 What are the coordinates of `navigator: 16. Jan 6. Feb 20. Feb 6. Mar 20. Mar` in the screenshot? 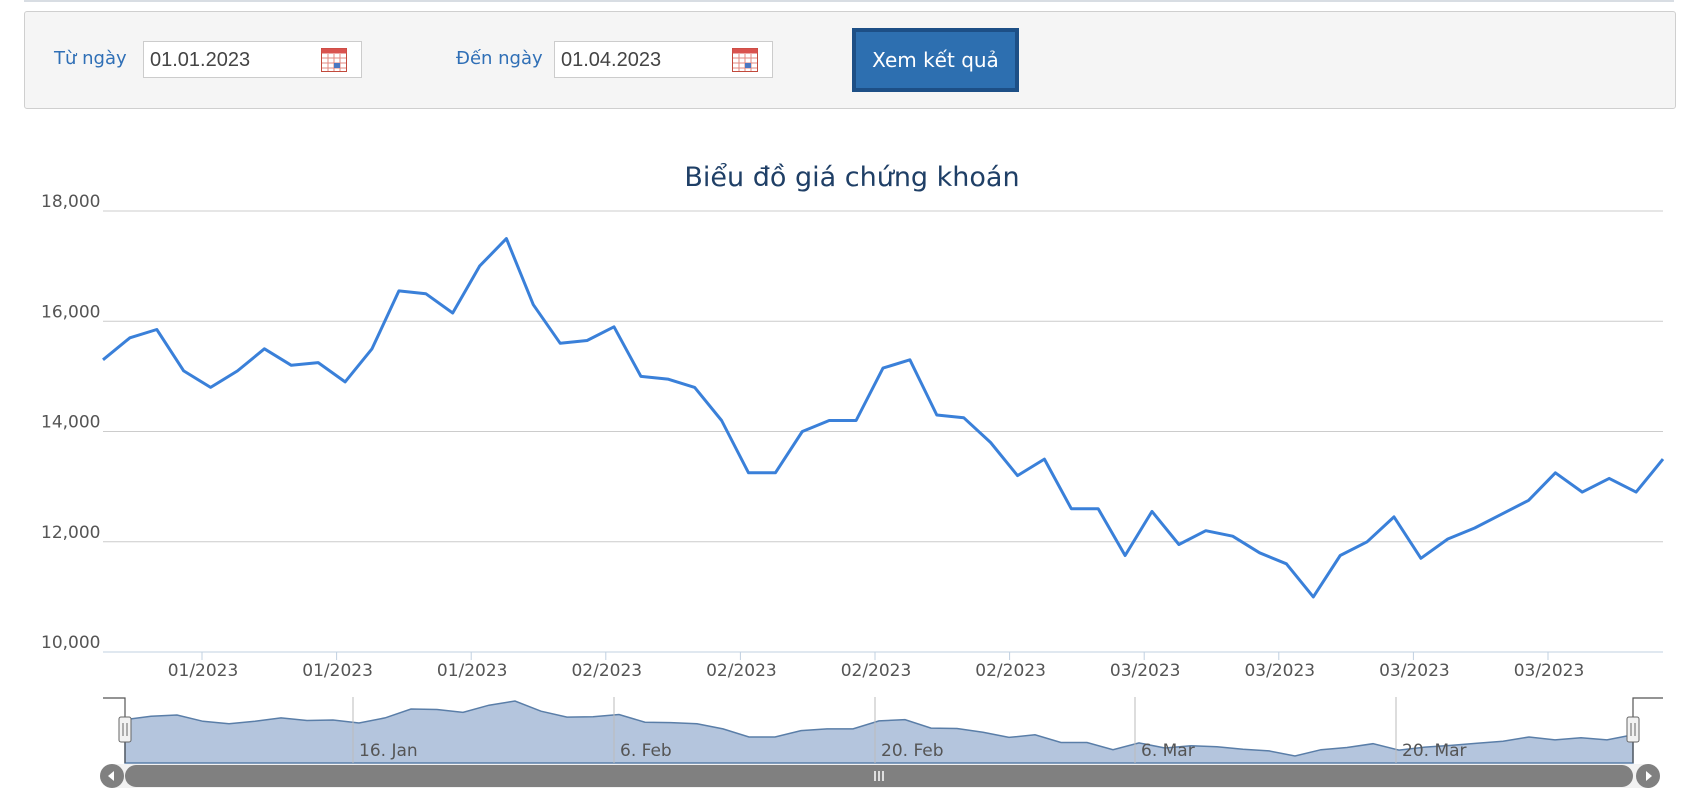 It's located at (883, 730).